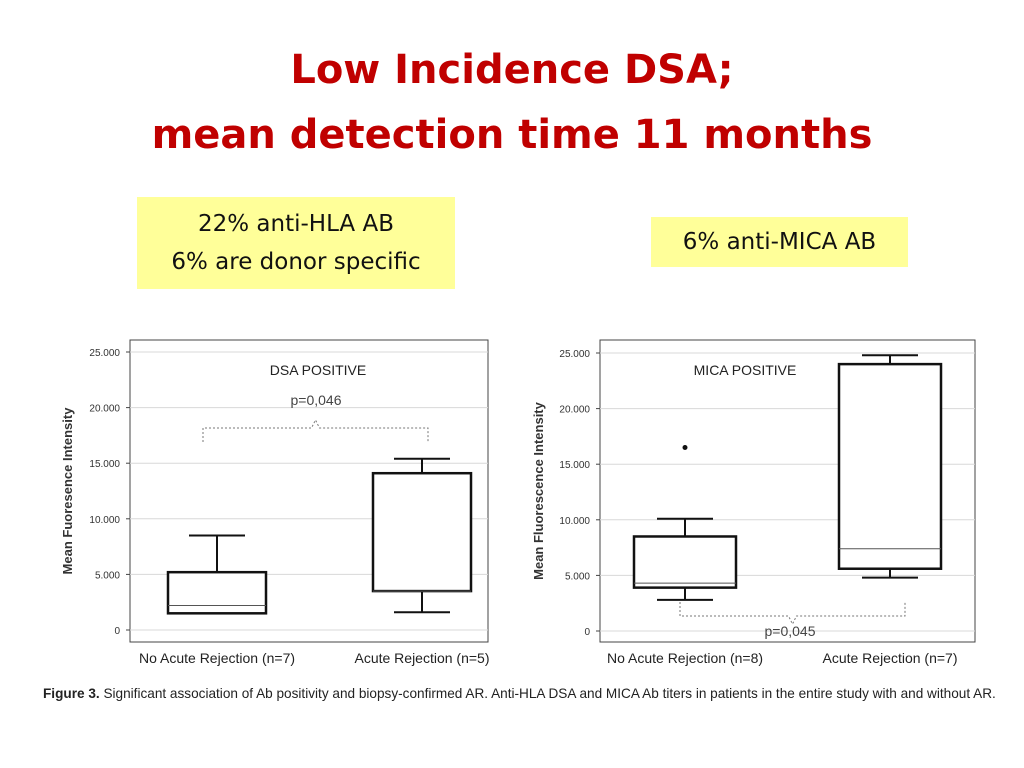  I want to click on outlier-point, so click(685, 448).